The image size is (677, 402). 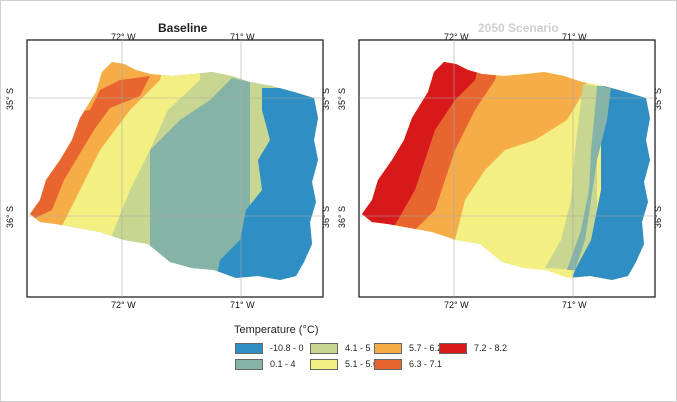 I want to click on legend-item: 0.1 - 4, so click(x=265, y=364).